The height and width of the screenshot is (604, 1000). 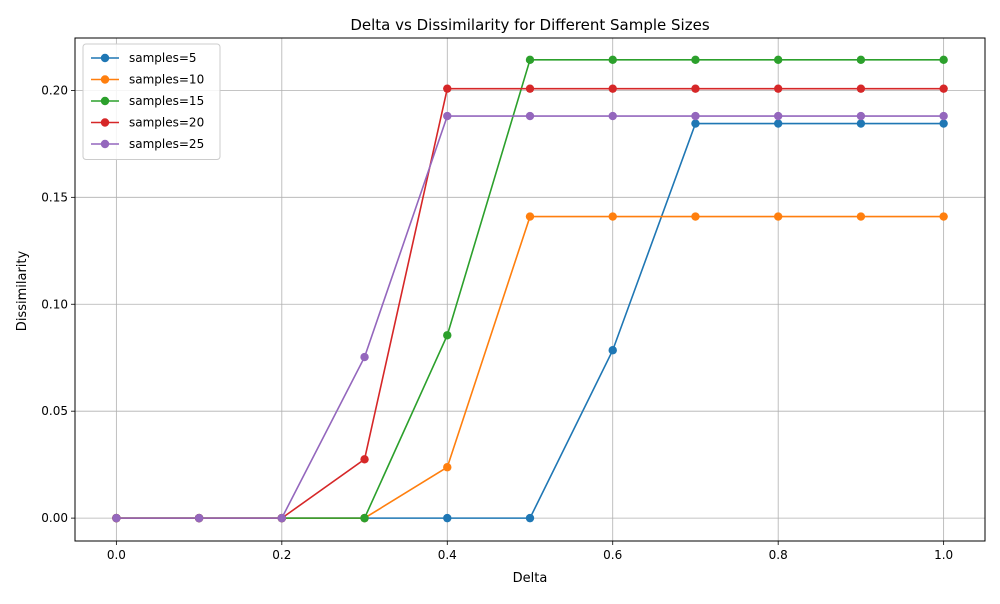 What do you see at coordinates (778, 555) in the screenshot?
I see `x-tick-label: 0.8` at bounding box center [778, 555].